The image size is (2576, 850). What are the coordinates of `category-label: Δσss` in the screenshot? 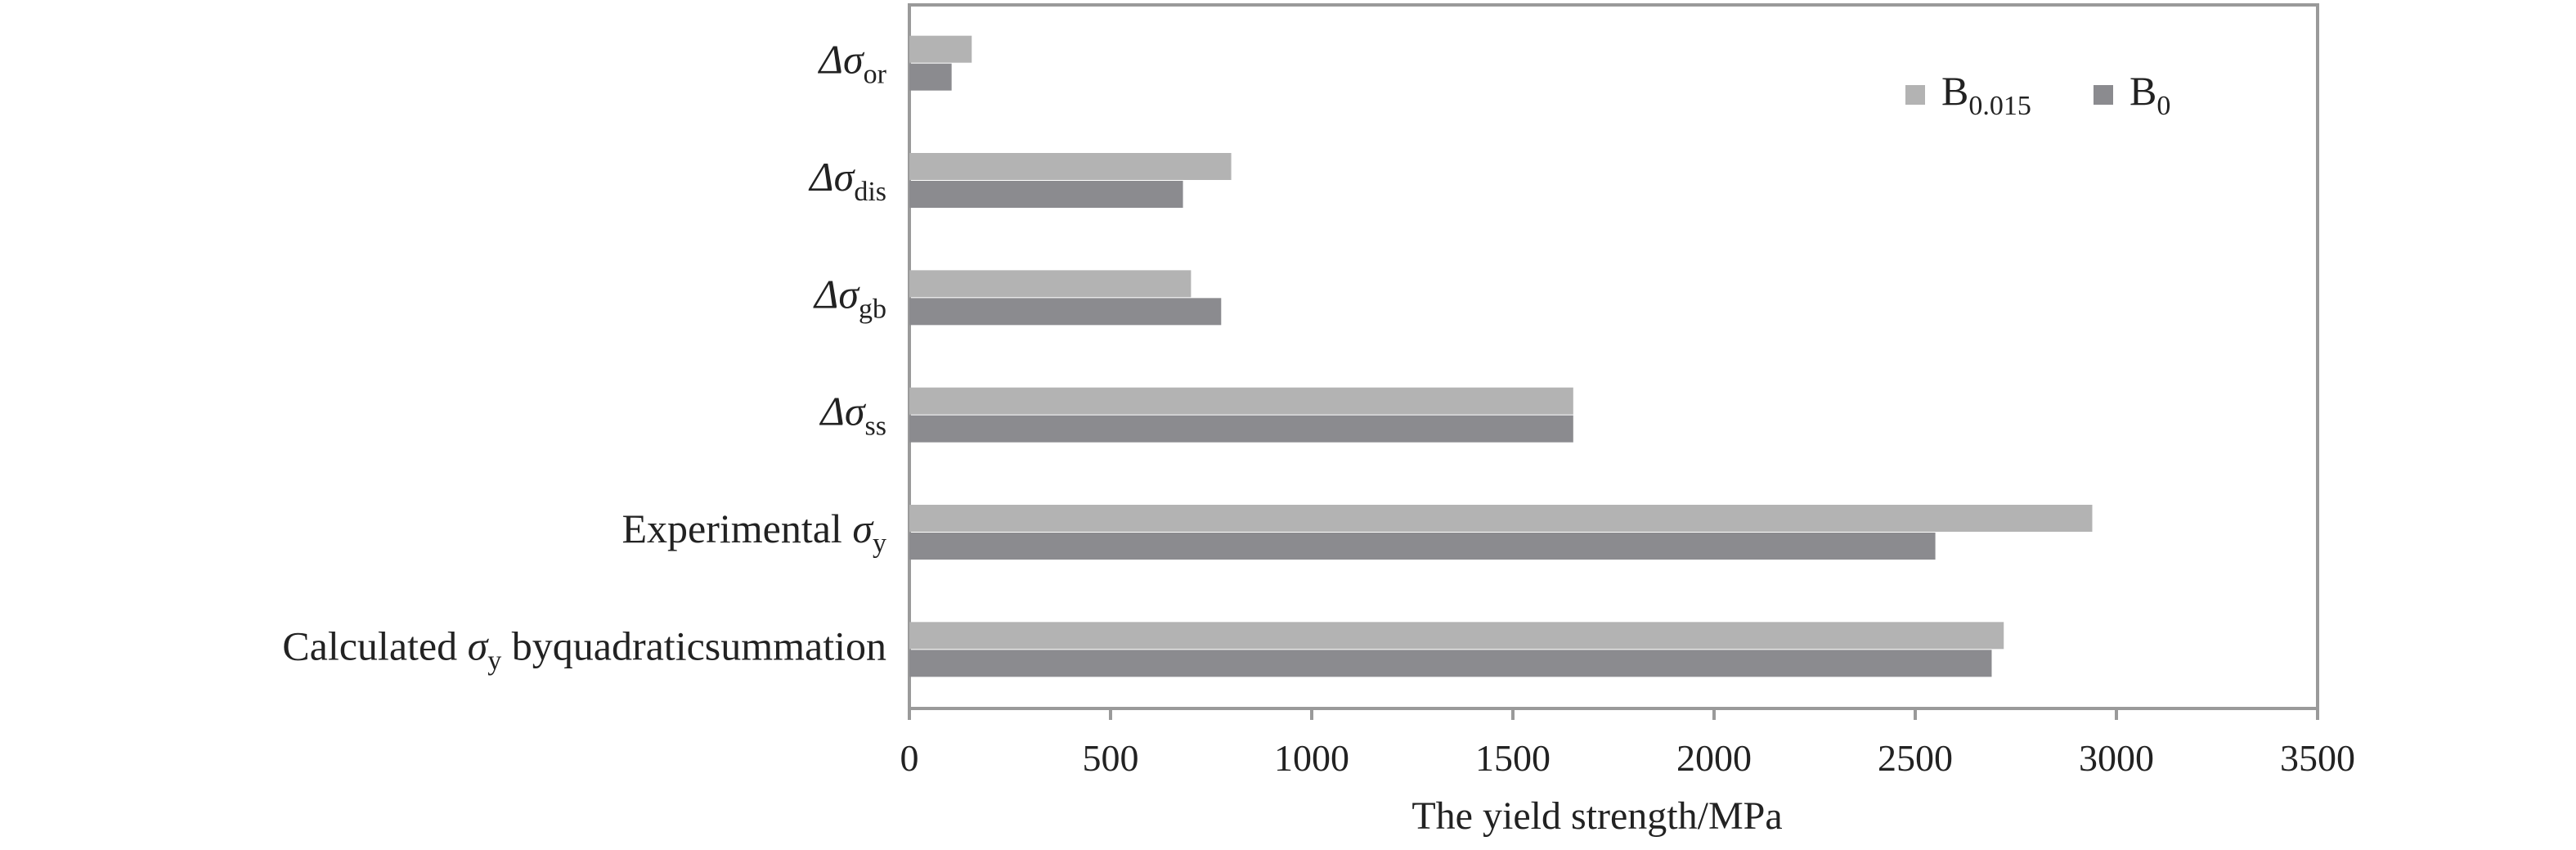 It's located at (852, 416).